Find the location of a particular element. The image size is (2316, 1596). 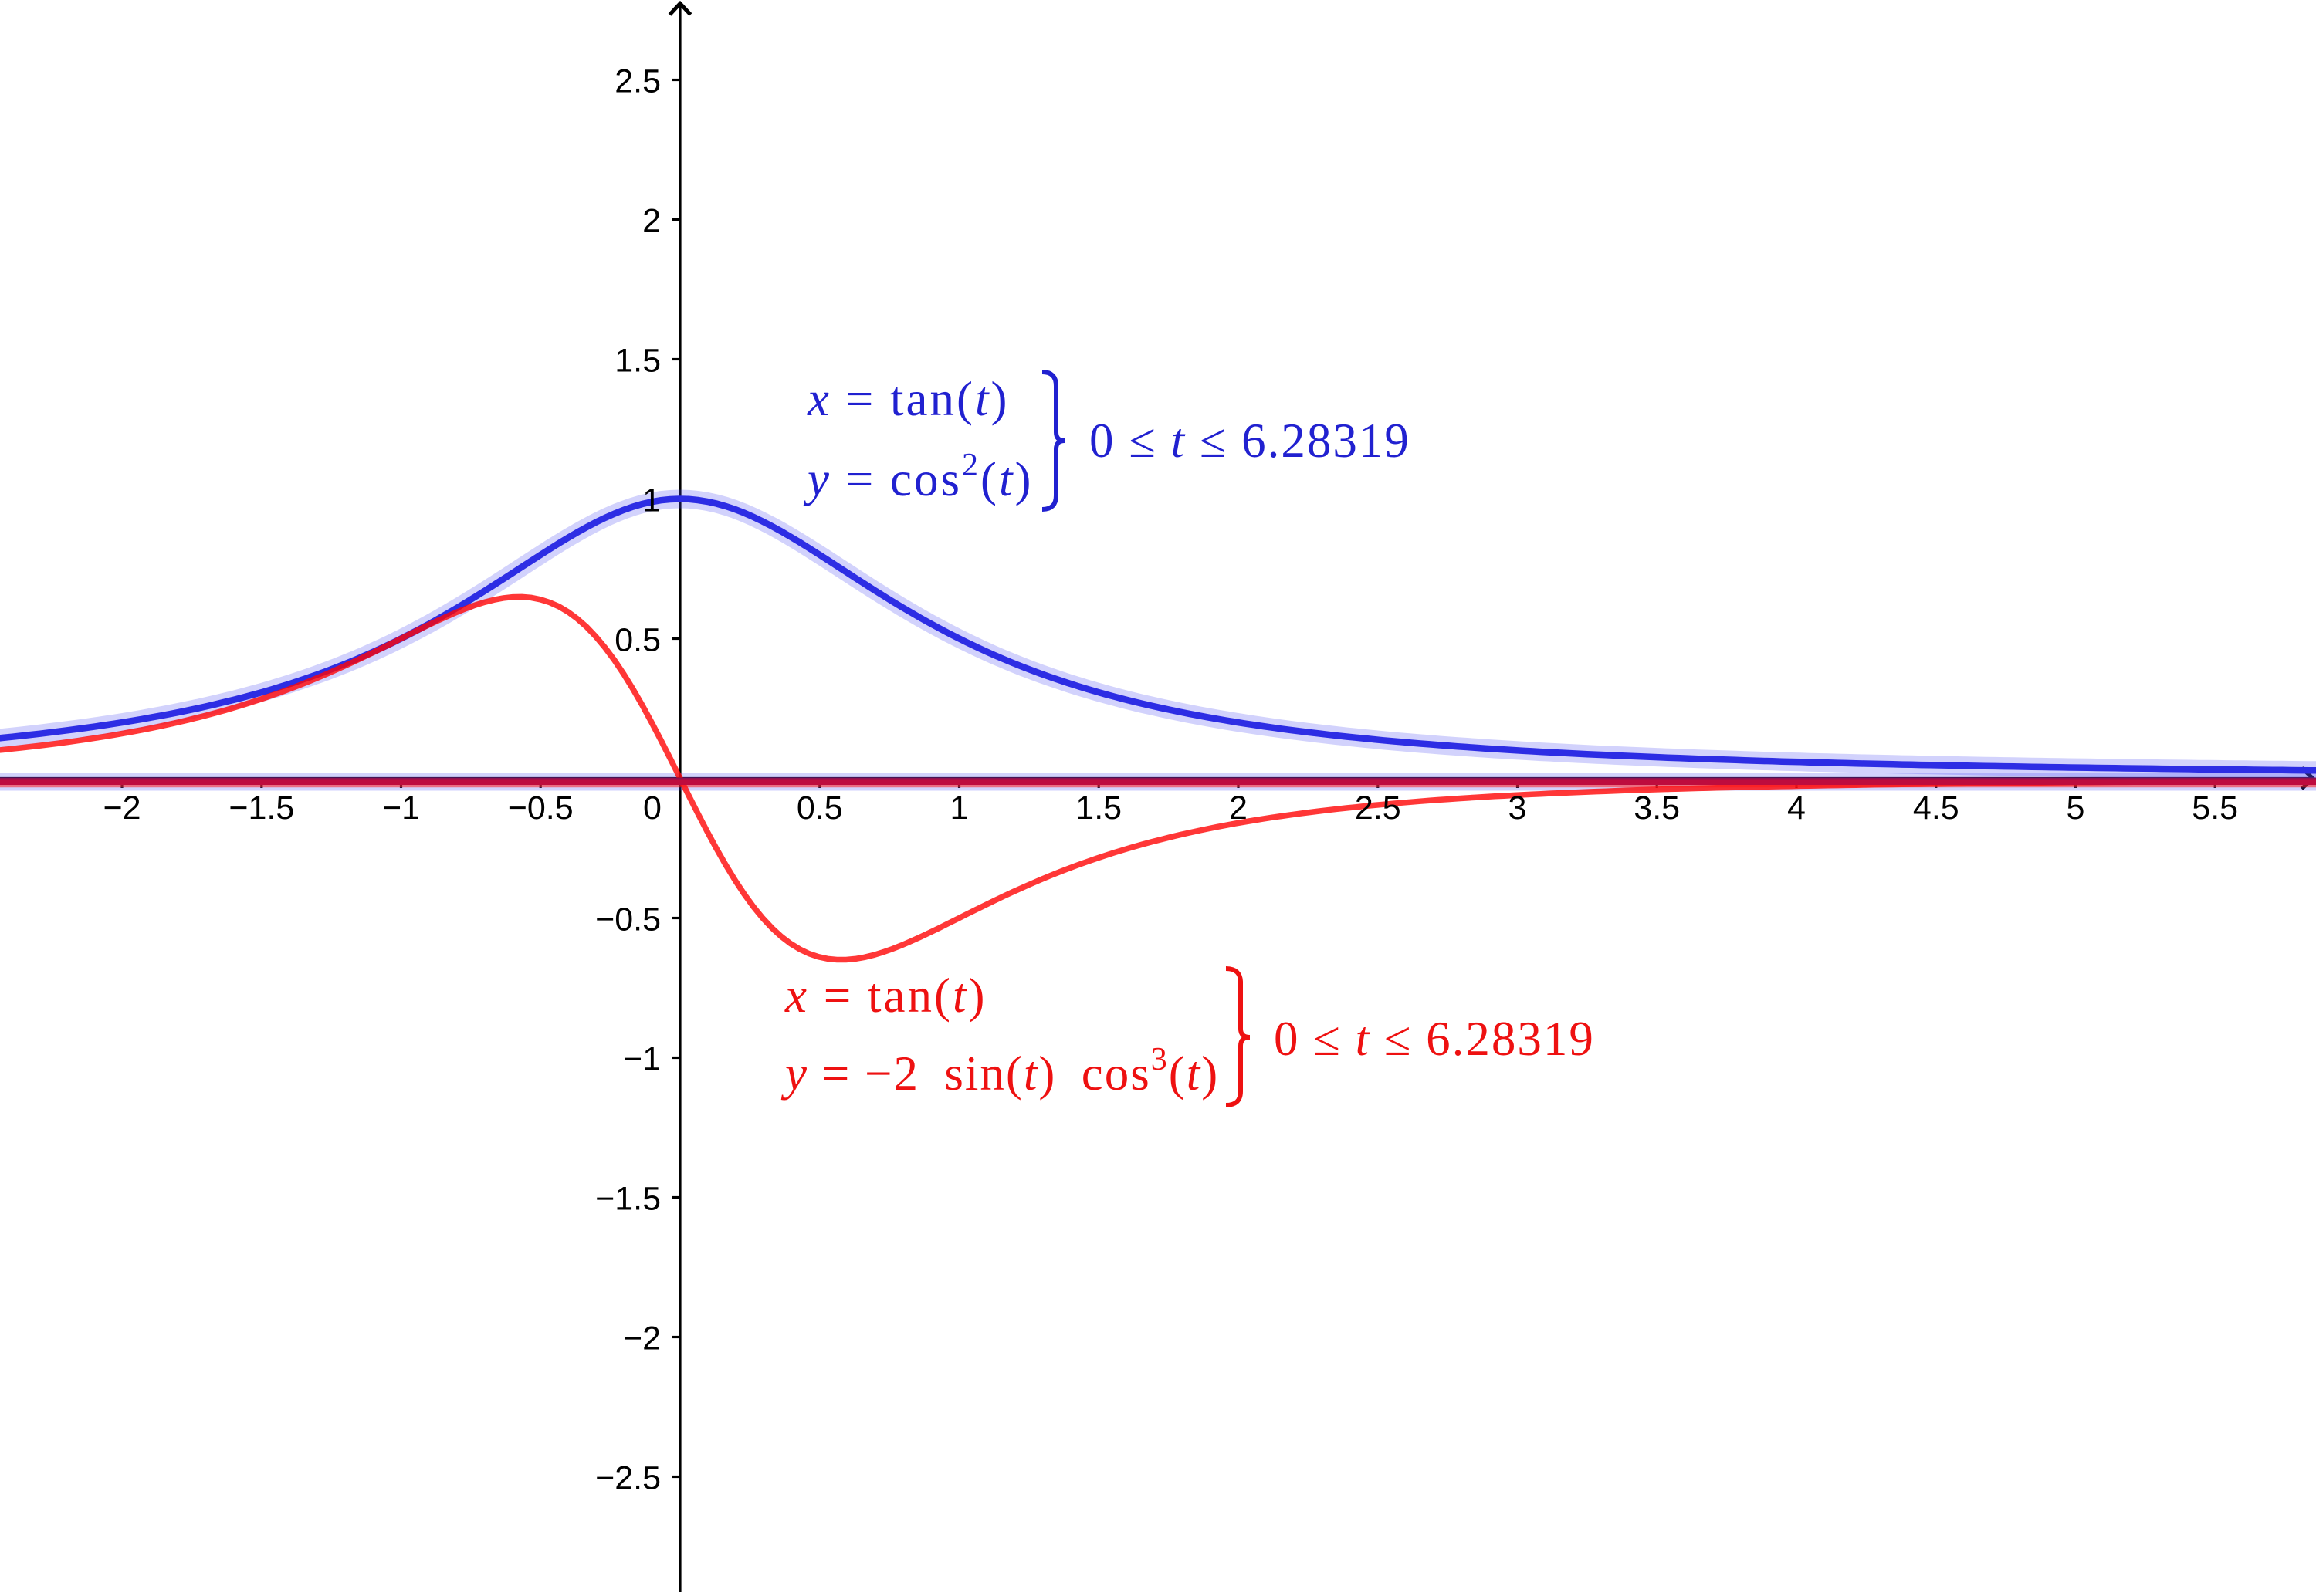

svg-text: 5 is located at coordinates (2076, 809).